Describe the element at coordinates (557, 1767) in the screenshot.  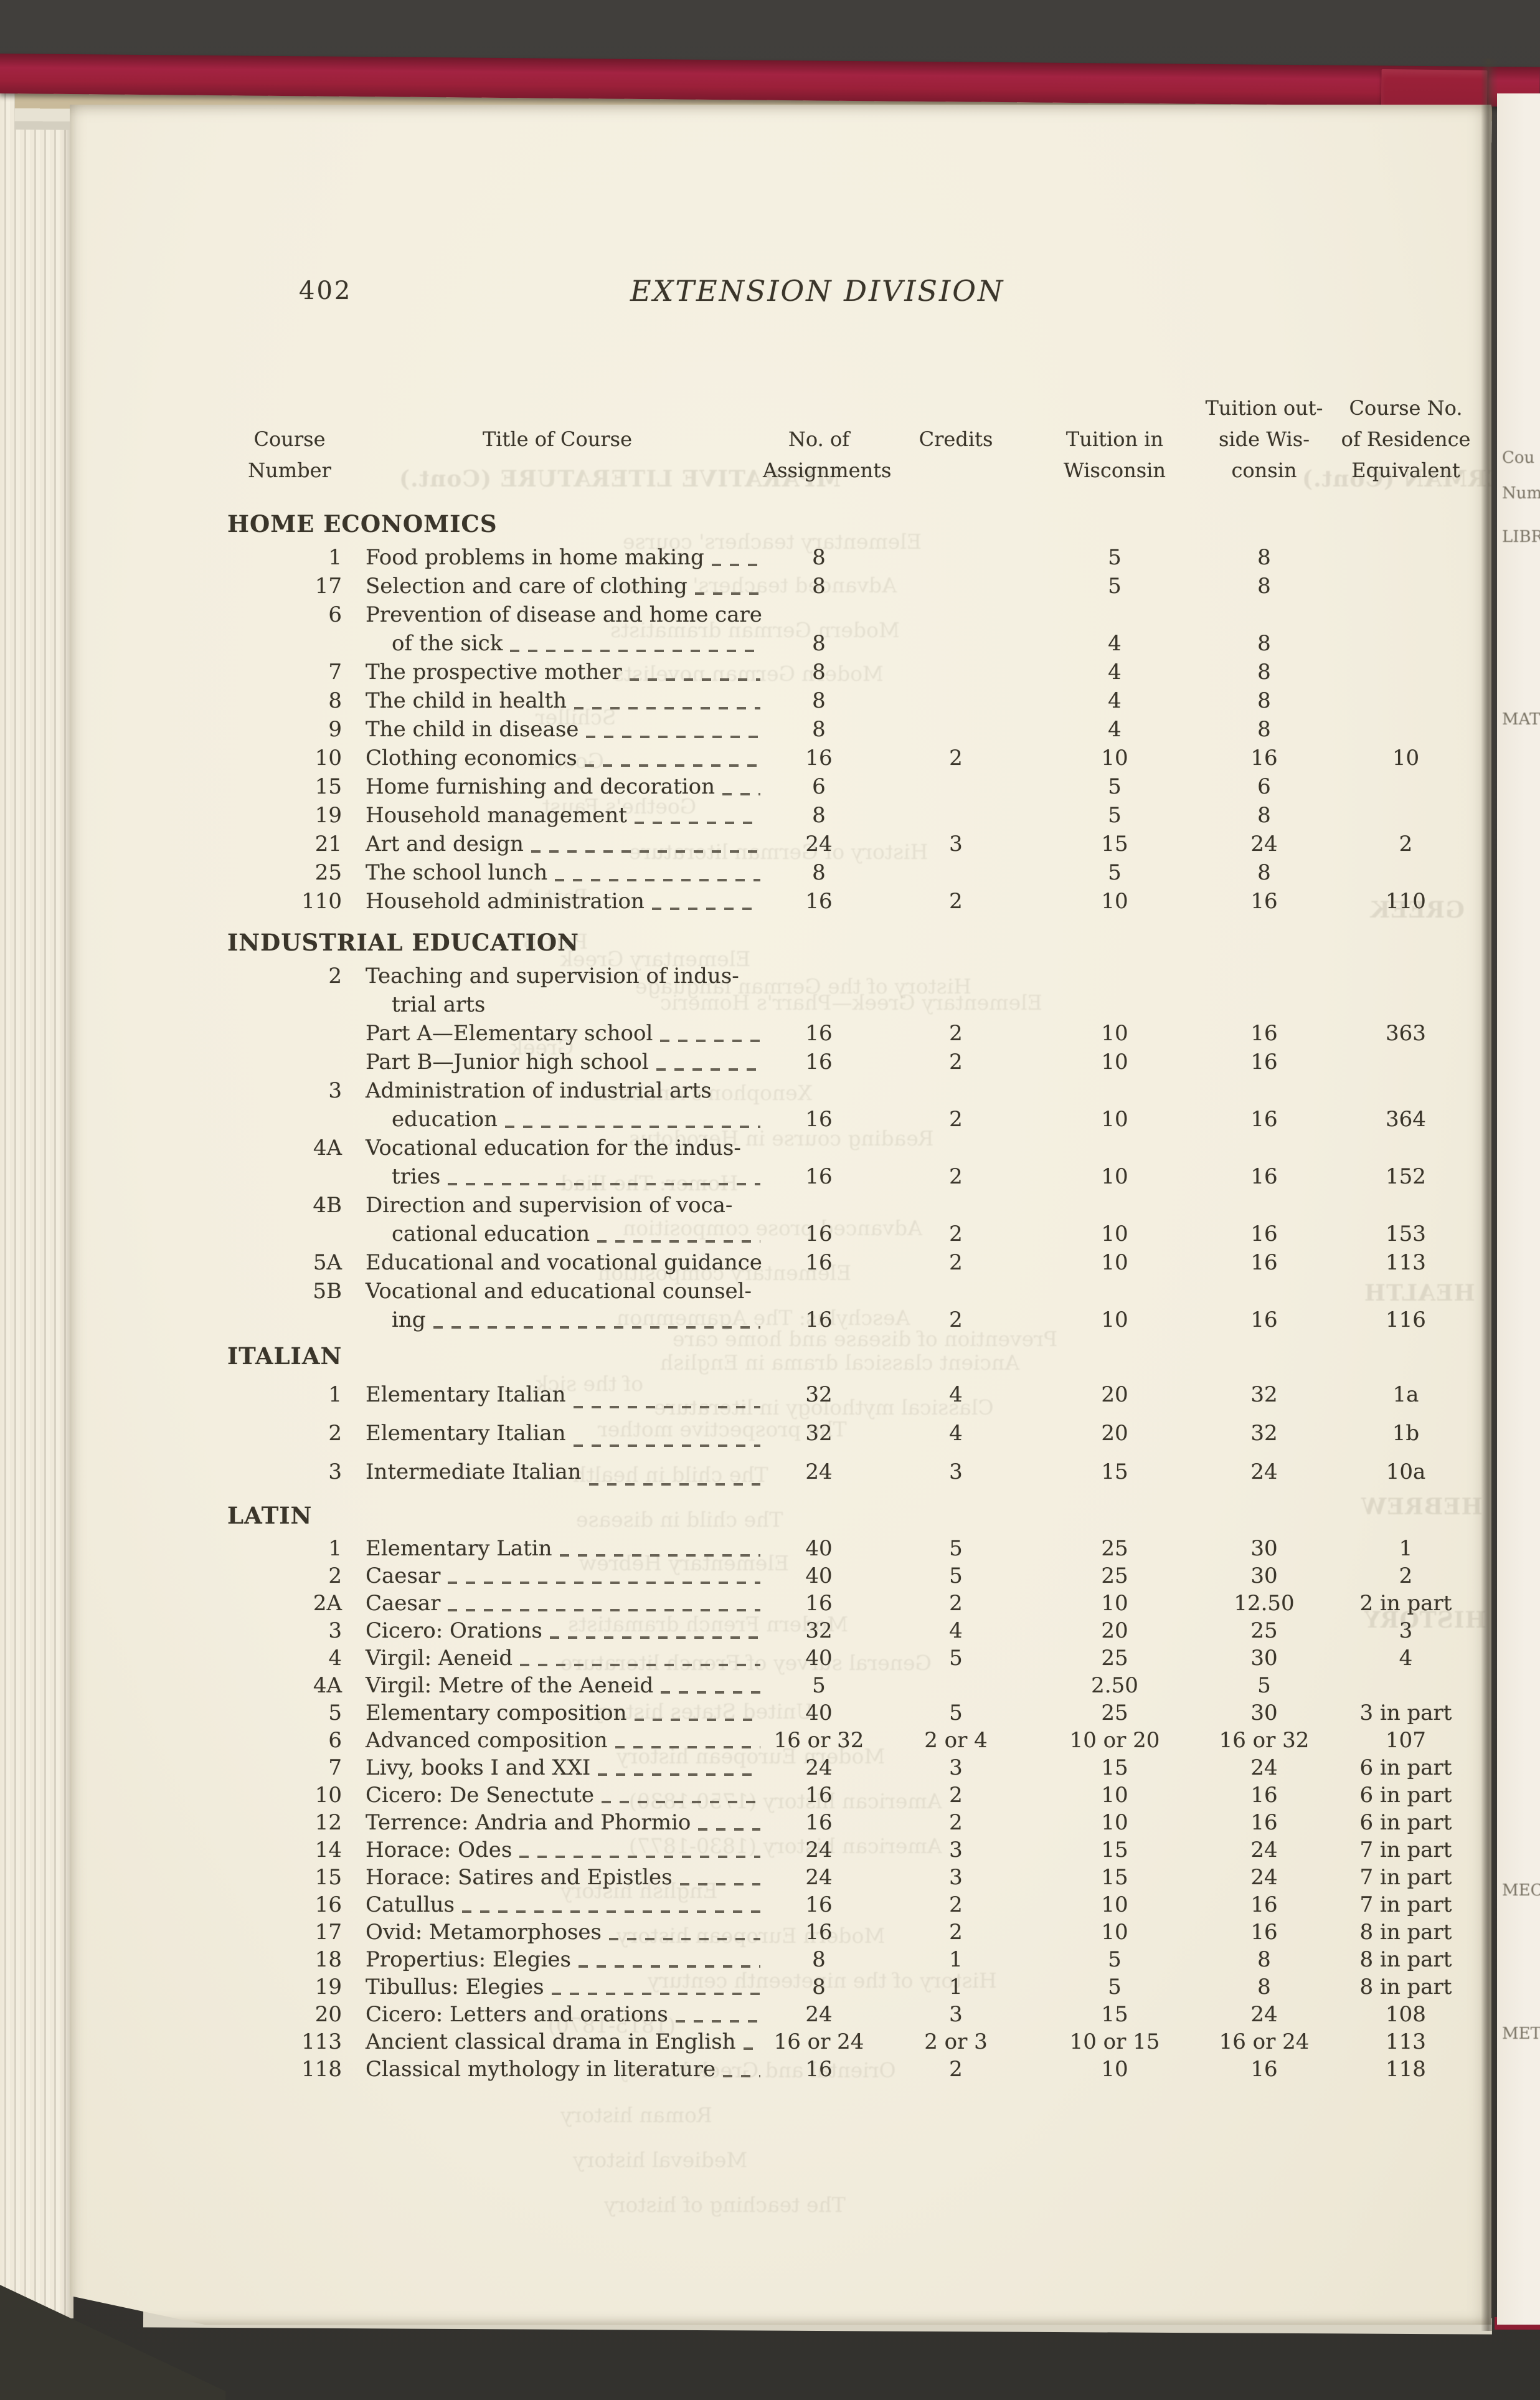
I see `course-title-cell: Livy, books I and XXI` at that location.